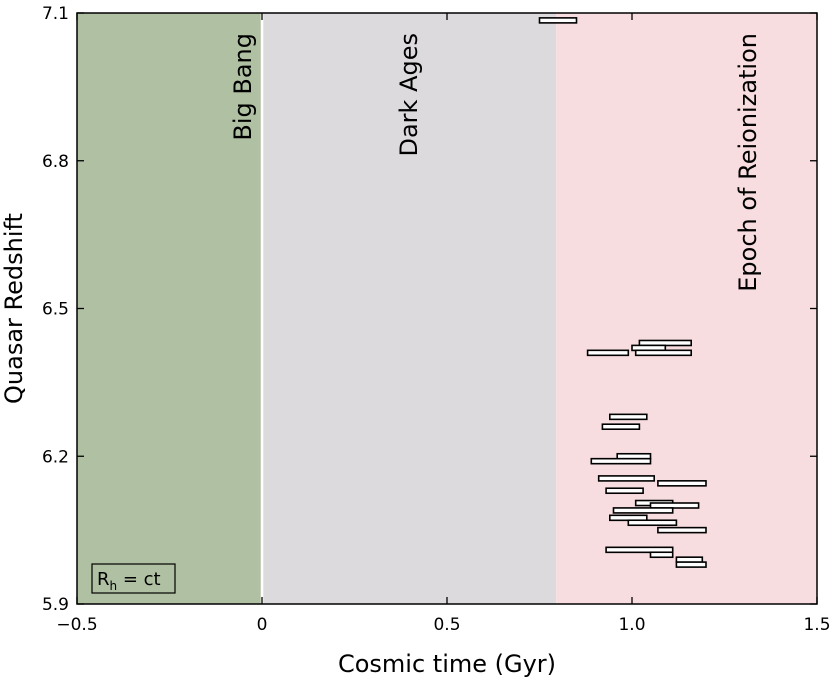  What do you see at coordinates (816, 625) in the screenshot?
I see `x-tick-label: 1.5` at bounding box center [816, 625].